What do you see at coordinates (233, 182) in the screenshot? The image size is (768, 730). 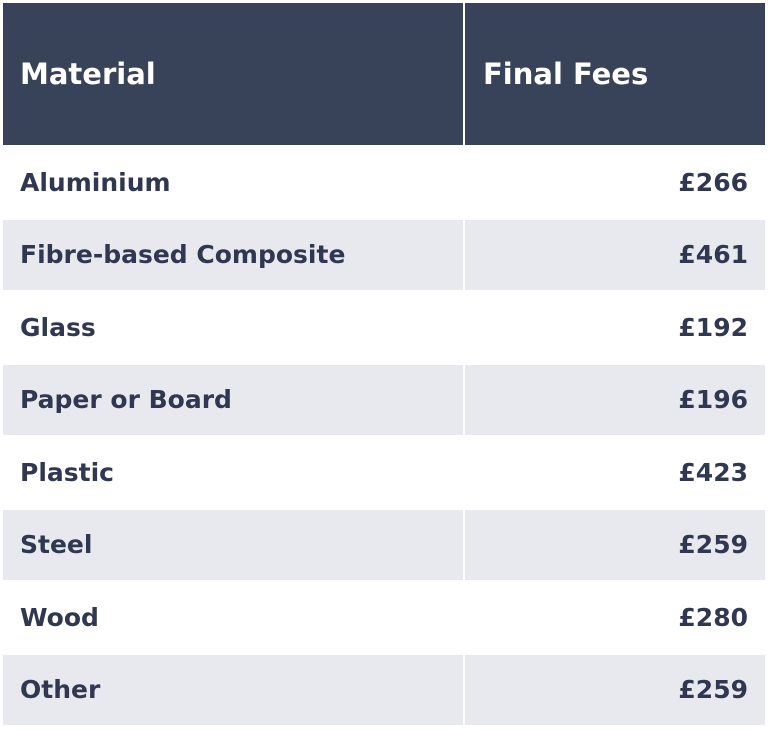 I see `material-cell: Aluminium` at bounding box center [233, 182].